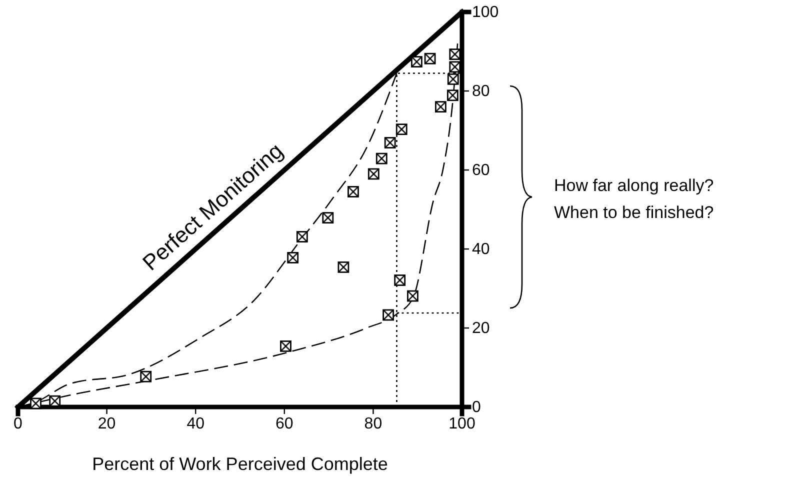  I want to click on x-axis-title: Percent of Work Perceived Complete, so click(240, 464).